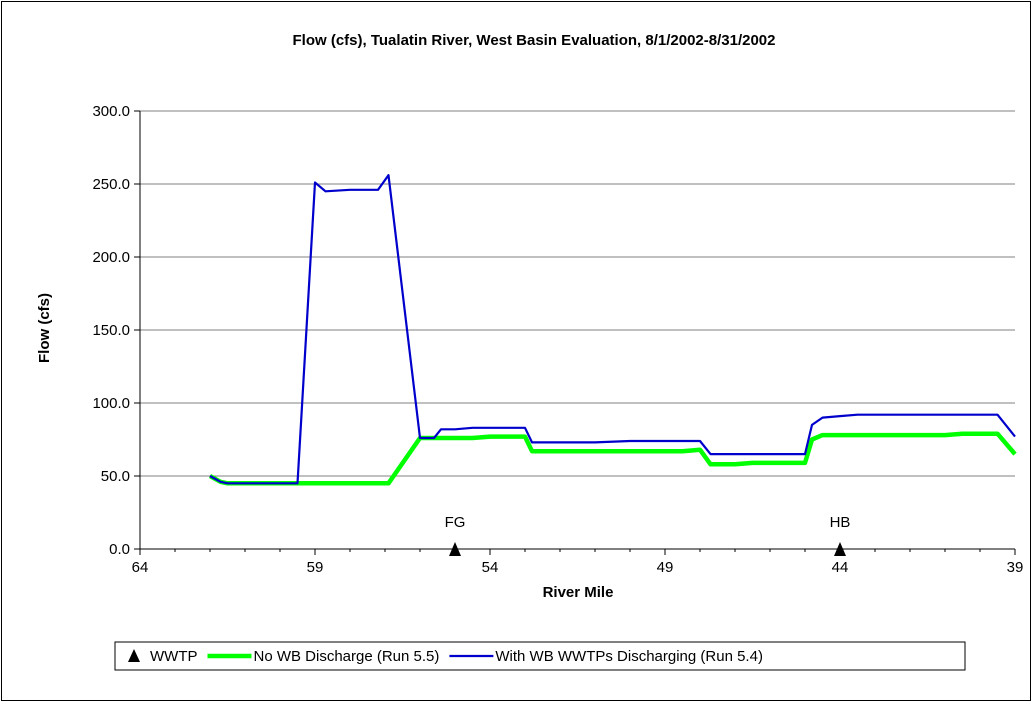  Describe the element at coordinates (648, 535) in the screenshot. I see `wwtp-markers: FG HB` at that location.